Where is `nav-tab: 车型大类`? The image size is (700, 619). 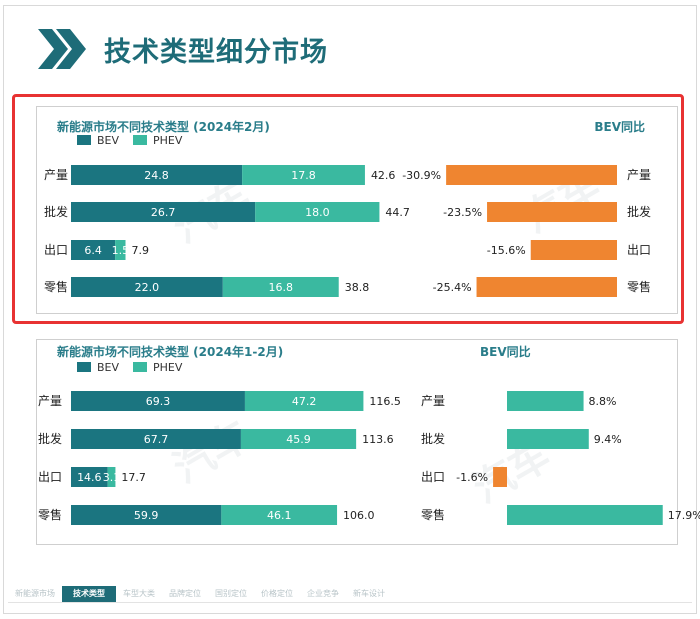 nav-tab: 车型大类 is located at coordinates (139, 593).